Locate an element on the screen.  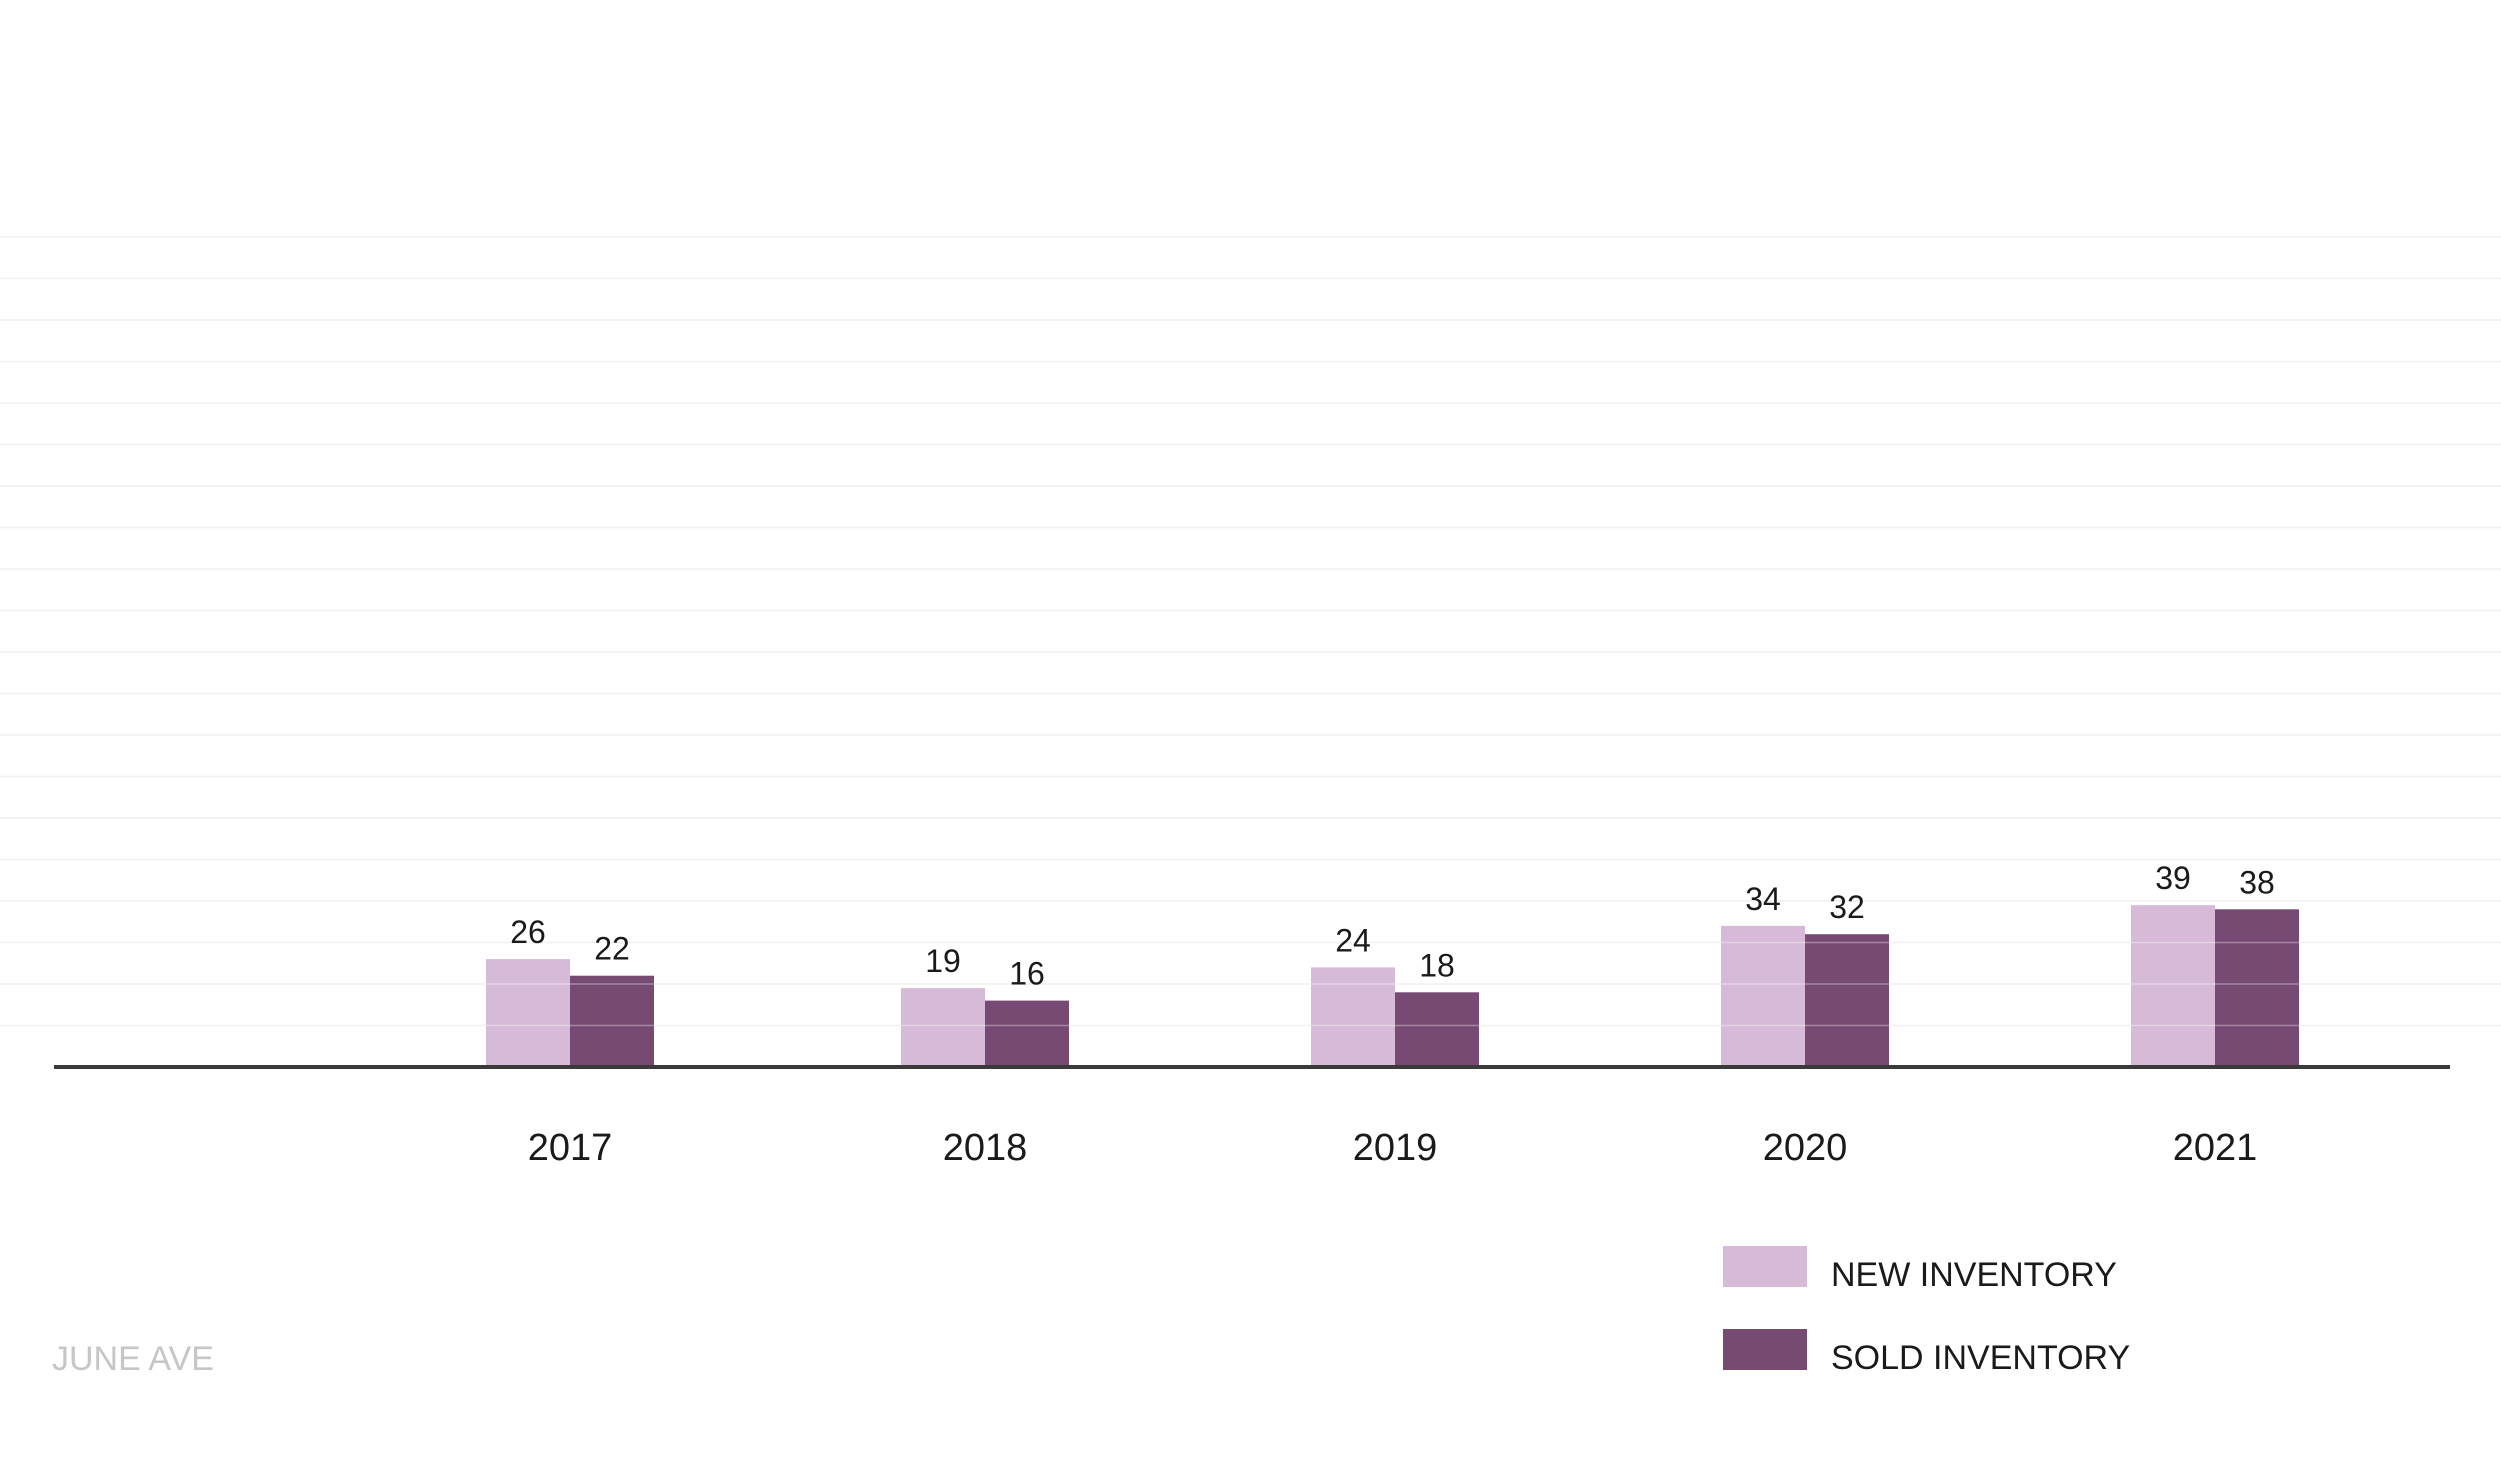
data-label-sold-inventory-2017: 22 is located at coordinates (612, 949).